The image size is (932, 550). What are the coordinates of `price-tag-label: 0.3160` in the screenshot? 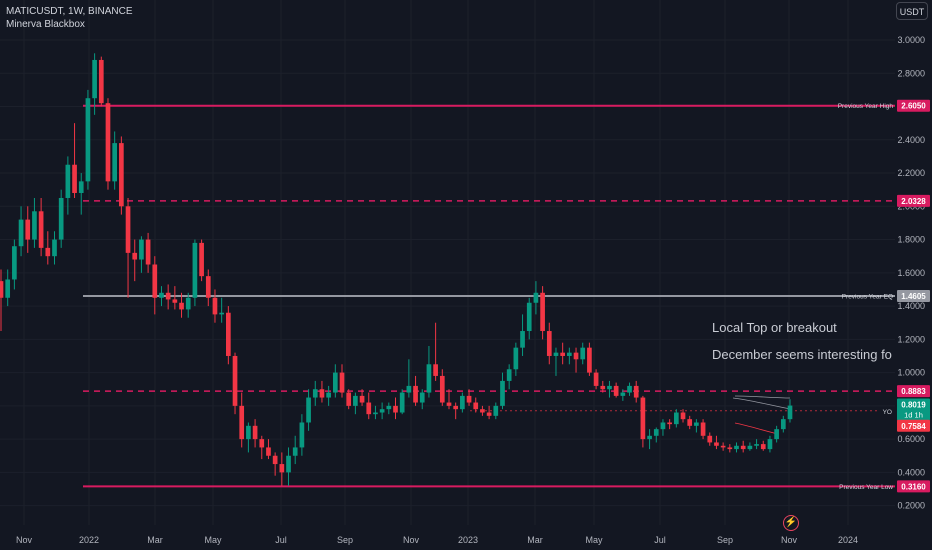 It's located at (913, 486).